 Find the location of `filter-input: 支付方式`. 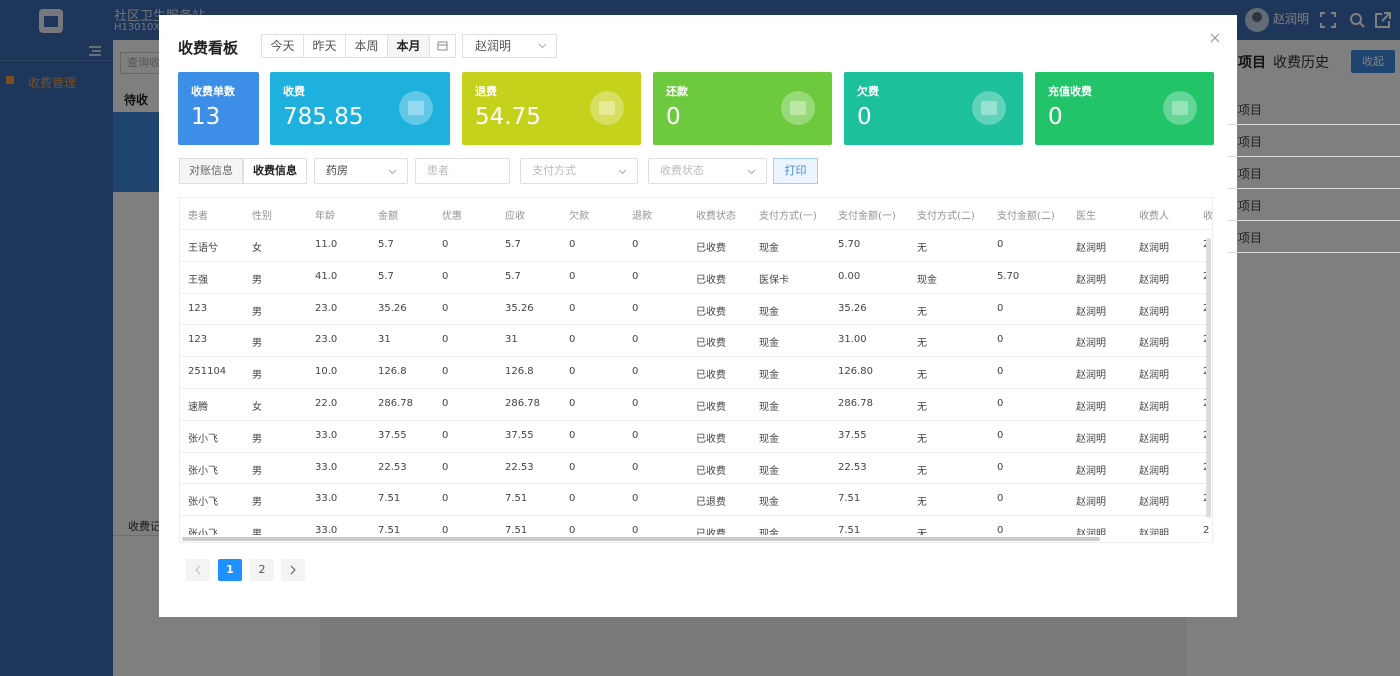

filter-input: 支付方式 is located at coordinates (579, 171).